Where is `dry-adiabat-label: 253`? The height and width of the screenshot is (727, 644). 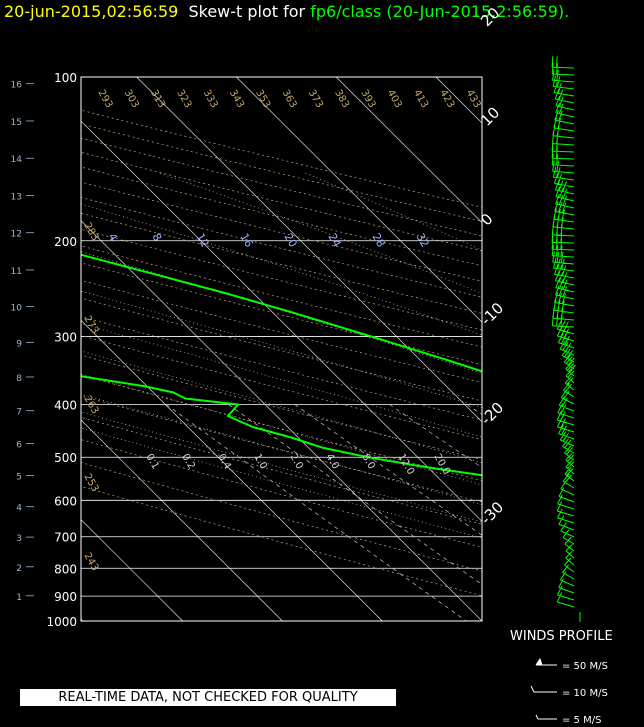 dry-adiabat-label: 253 is located at coordinates (90, 483).